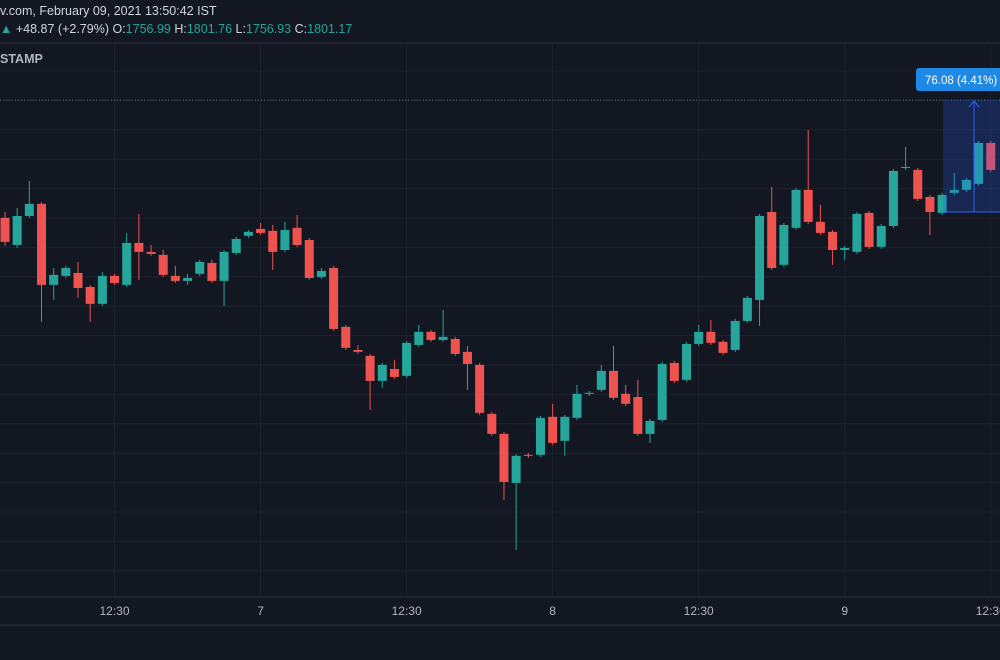 This screenshot has height=660, width=1000. What do you see at coordinates (8, 29) in the screenshot?
I see `up-arrow: ▲` at bounding box center [8, 29].